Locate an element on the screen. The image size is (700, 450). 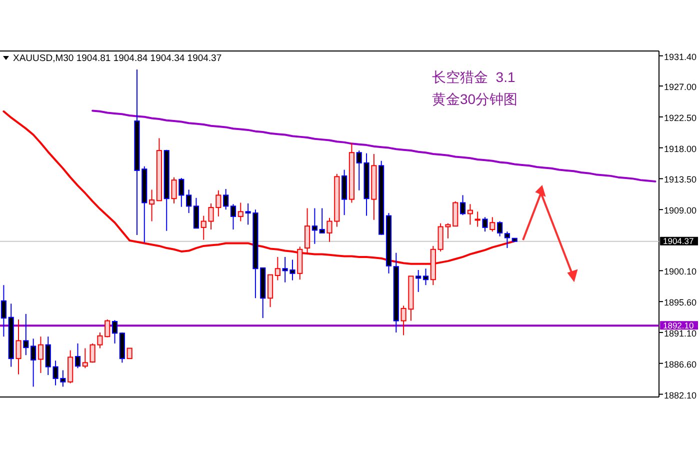
y-tick-label: 1913.50 is located at coordinates (680, 179).